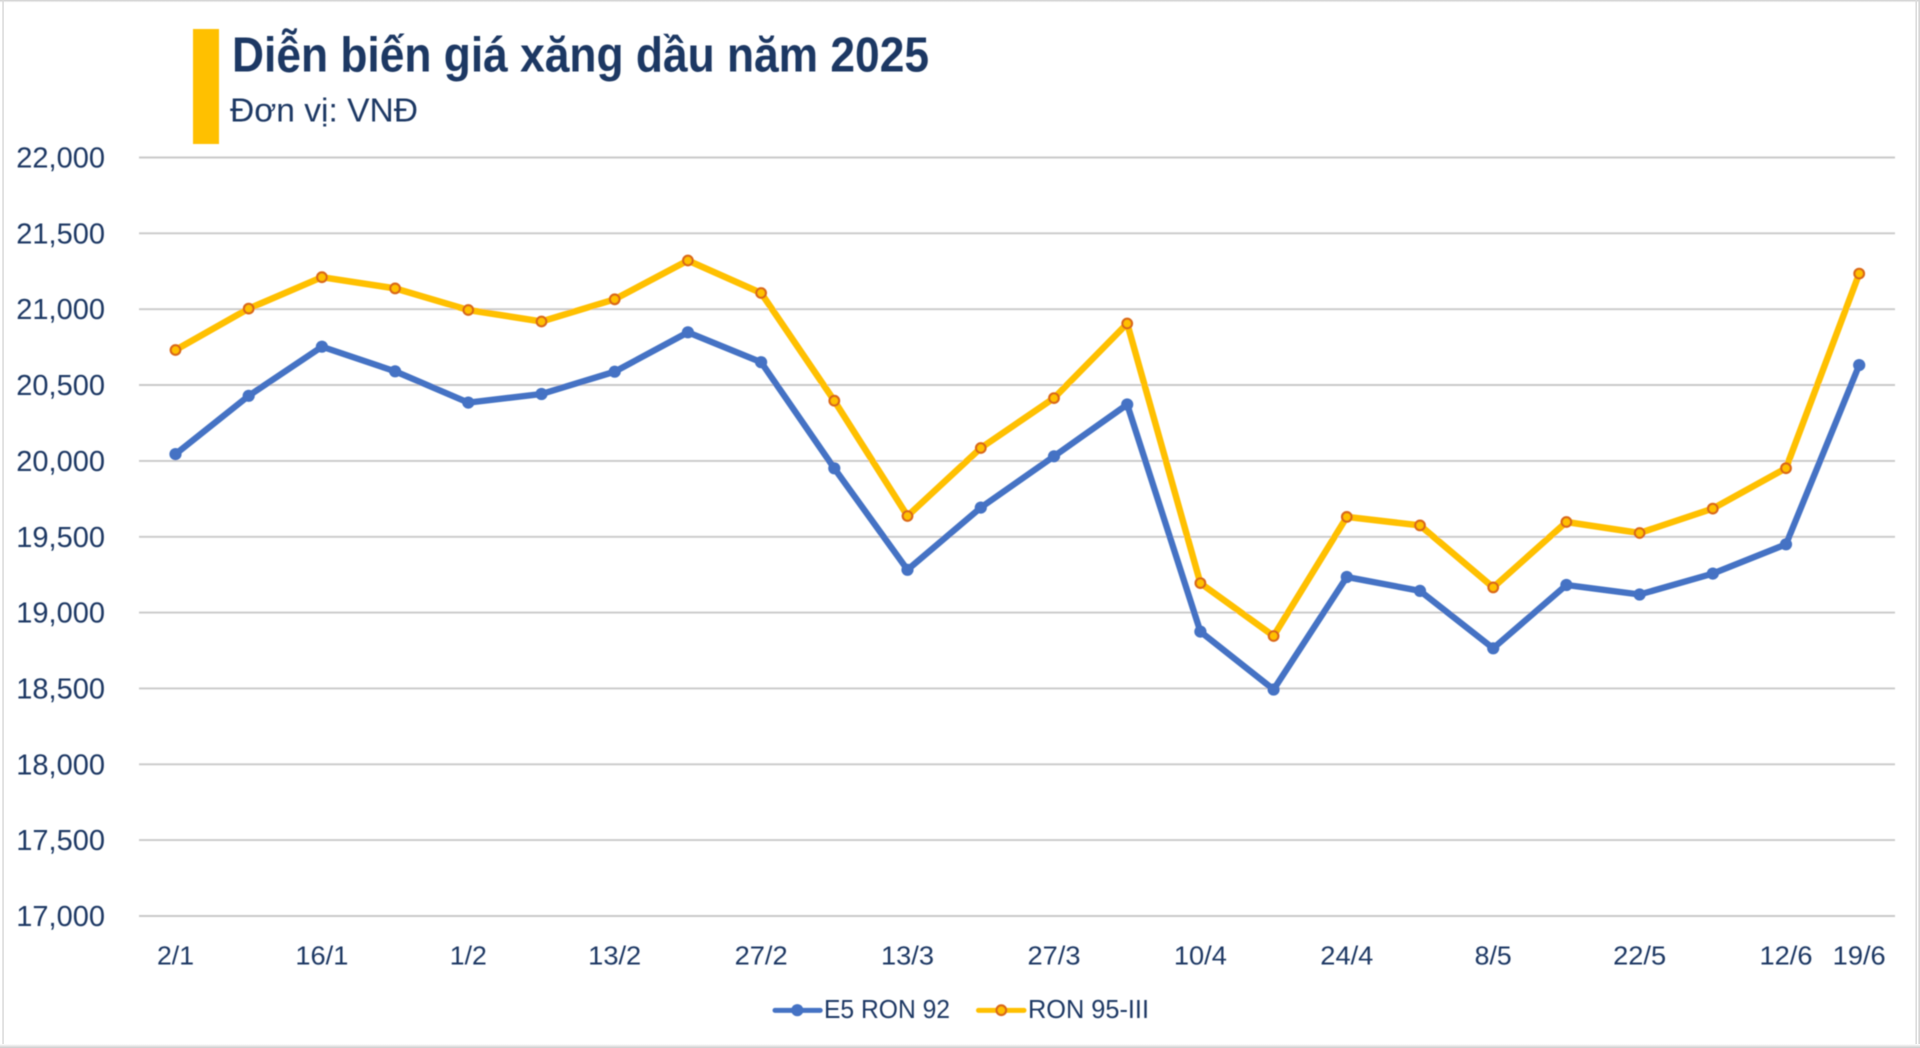  What do you see at coordinates (60, 234) in the screenshot?
I see `svg-text: 21,500` at bounding box center [60, 234].